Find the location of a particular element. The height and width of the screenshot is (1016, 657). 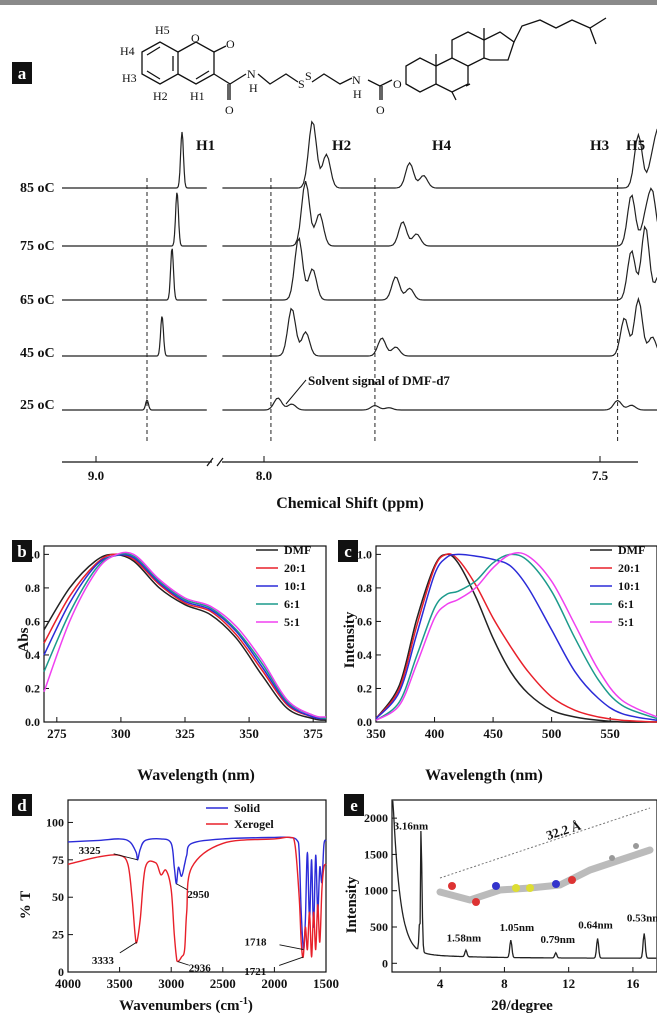

panel-label-bg-e is located at coordinates (354, 805).